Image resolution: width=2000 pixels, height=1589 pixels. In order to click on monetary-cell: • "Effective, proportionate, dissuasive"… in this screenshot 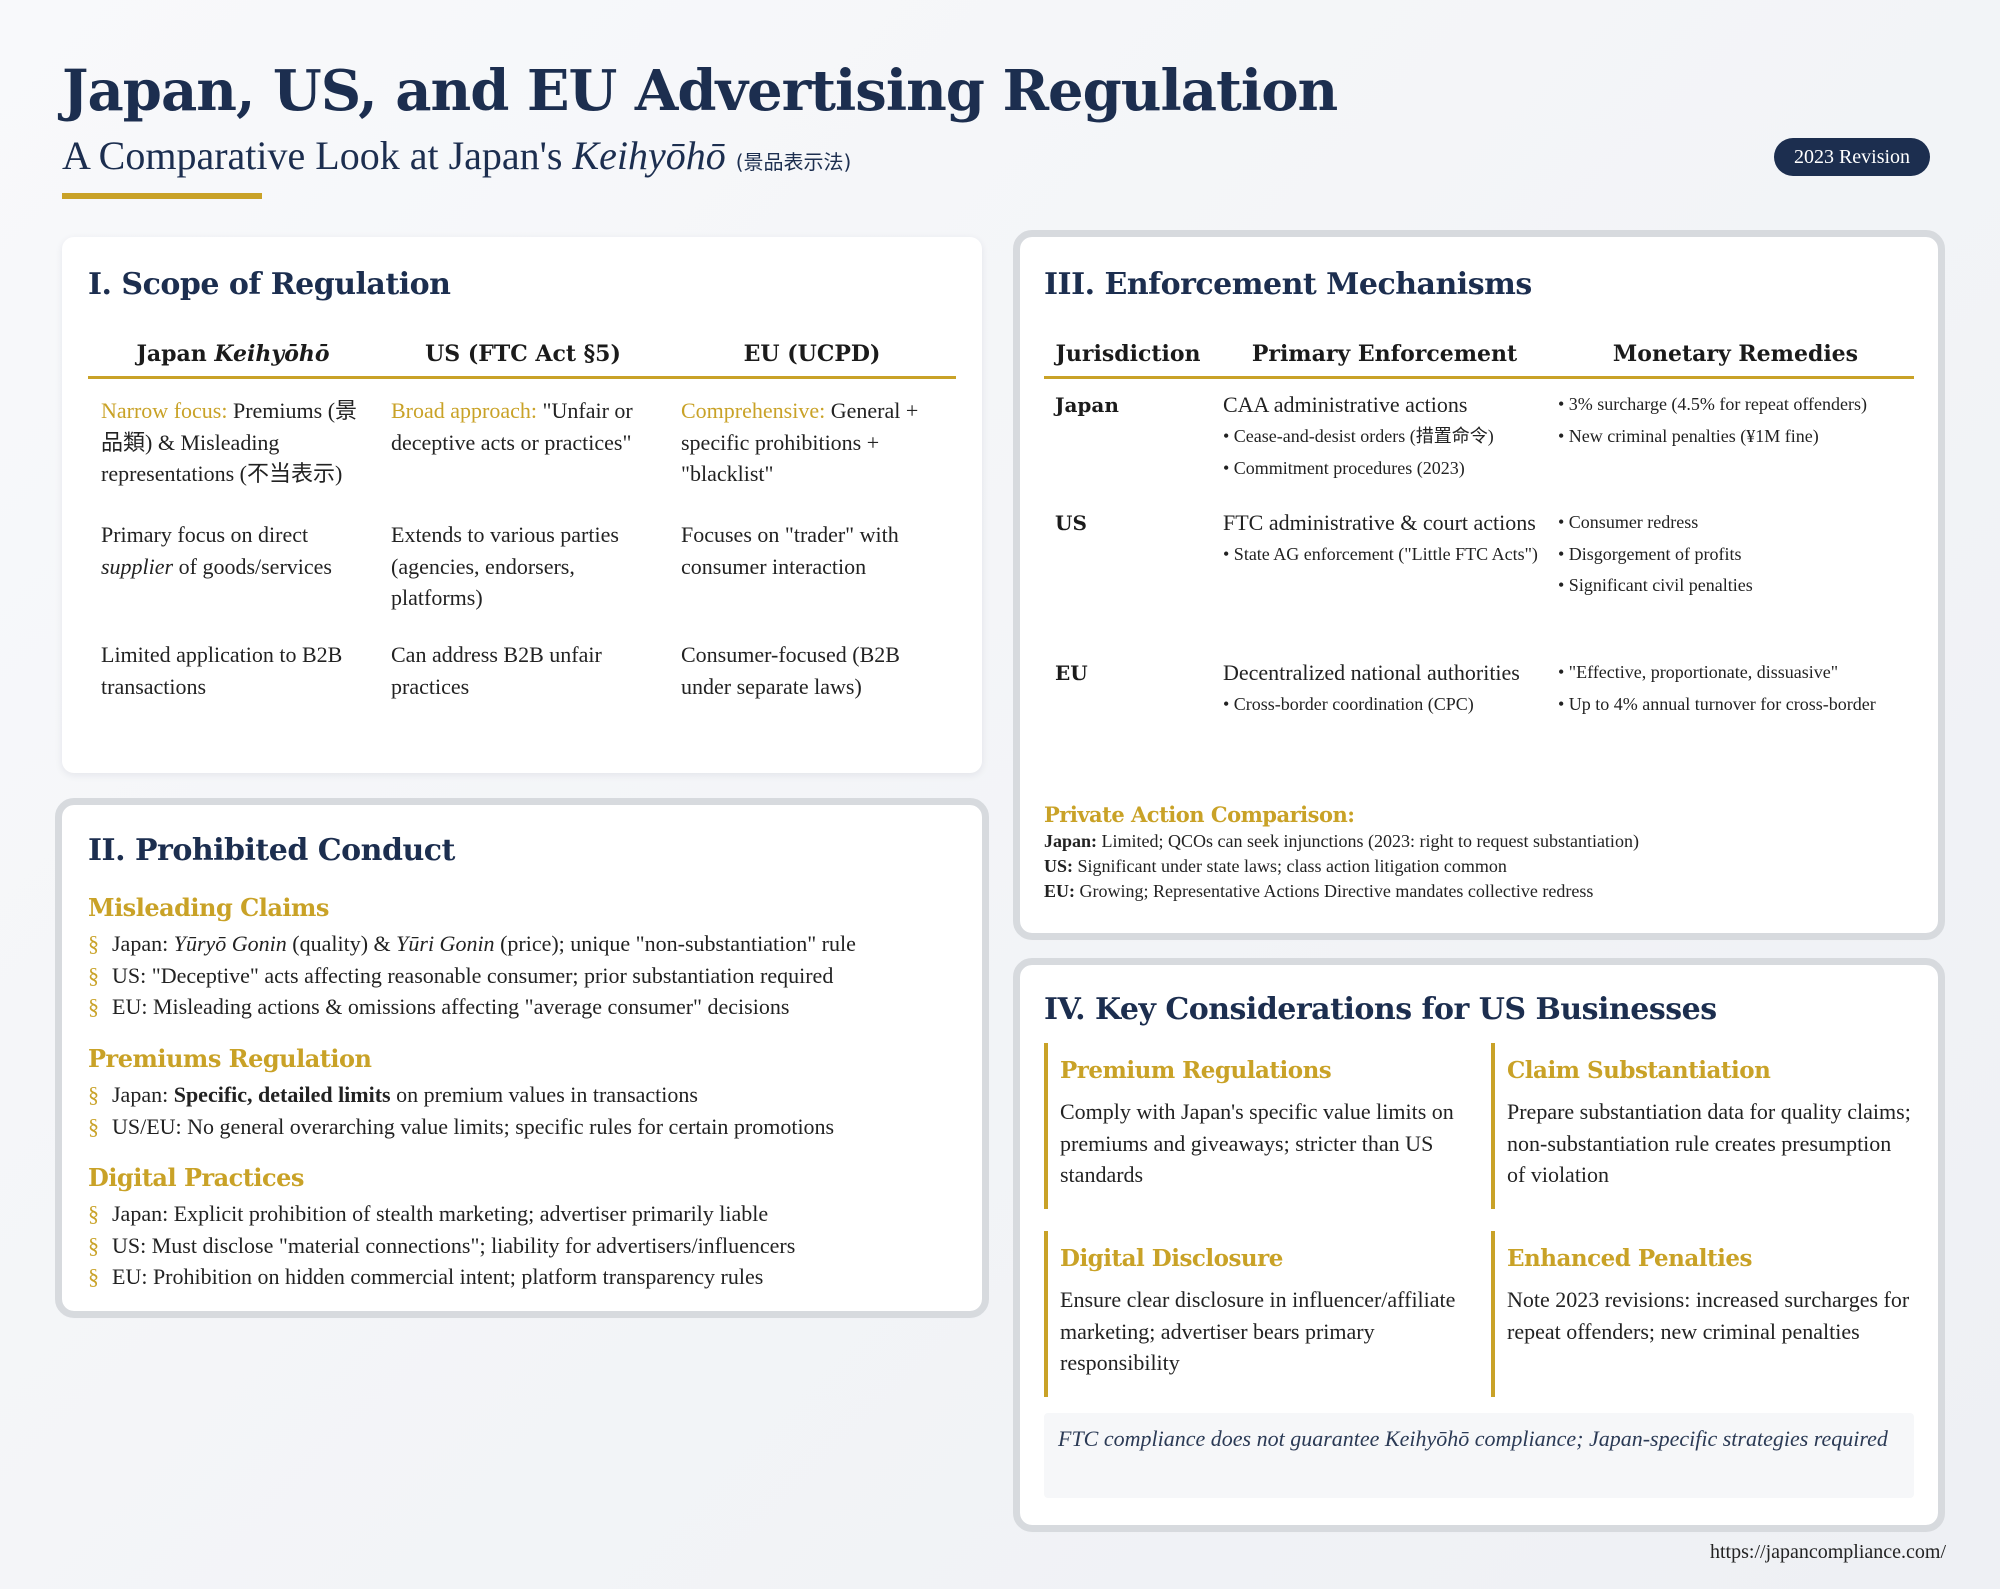, I will do `click(1735, 727)`.